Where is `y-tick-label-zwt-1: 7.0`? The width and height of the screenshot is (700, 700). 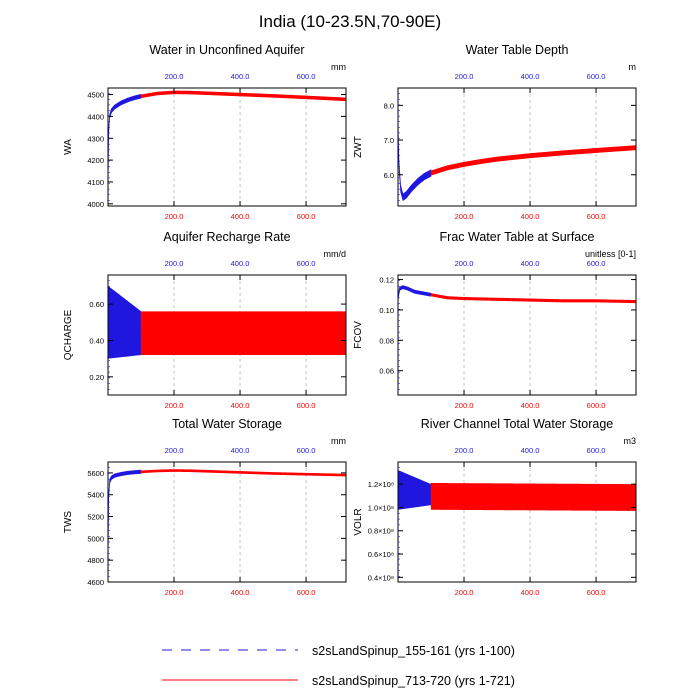 y-tick-label-zwt-1: 7.0 is located at coordinates (389, 140).